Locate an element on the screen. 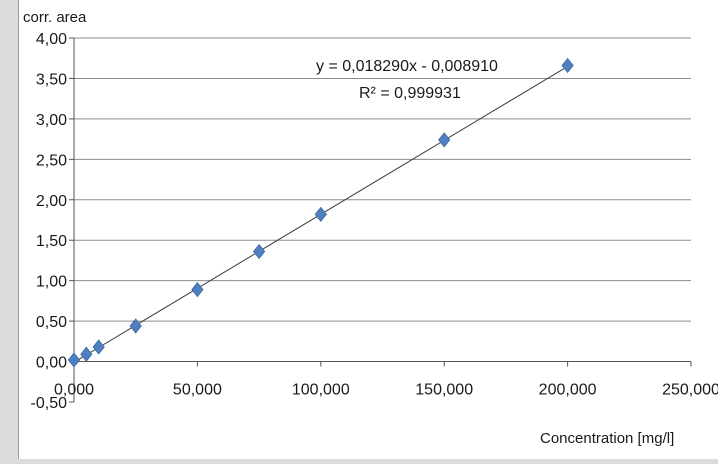  y-tick-label: 3,00 is located at coordinates (51, 120).